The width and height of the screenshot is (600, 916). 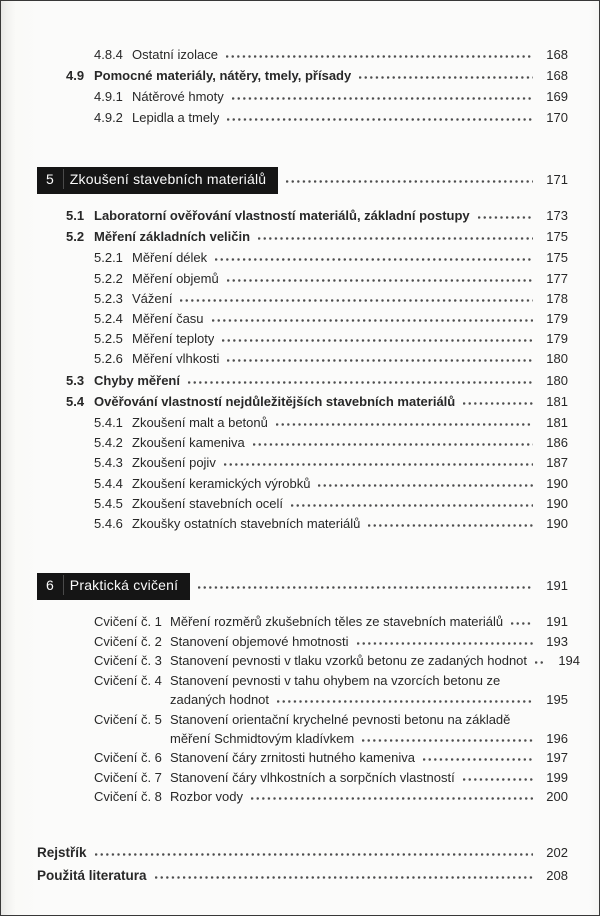 What do you see at coordinates (128, 797) in the screenshot?
I see `entry-number: Cvičení č. 8` at bounding box center [128, 797].